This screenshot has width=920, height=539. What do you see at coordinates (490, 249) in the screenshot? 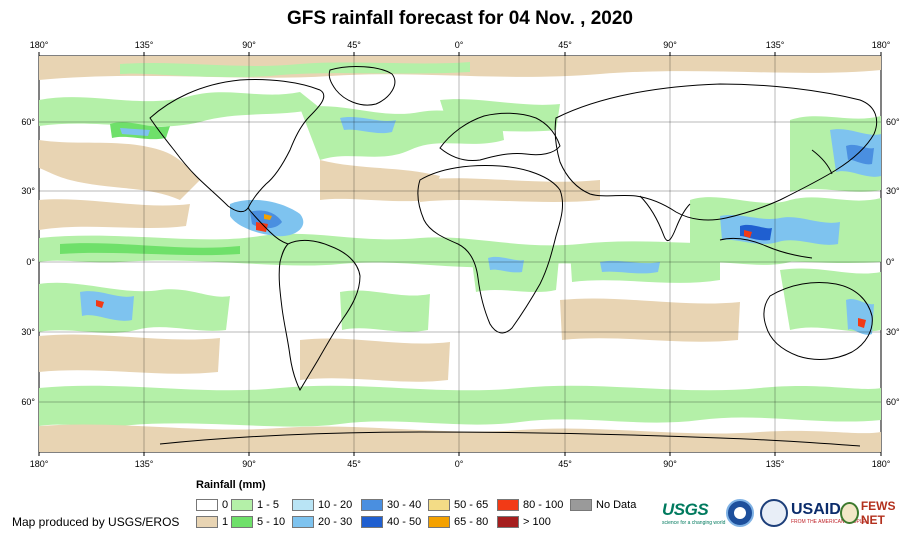
I see `africa` at bounding box center [490, 249].